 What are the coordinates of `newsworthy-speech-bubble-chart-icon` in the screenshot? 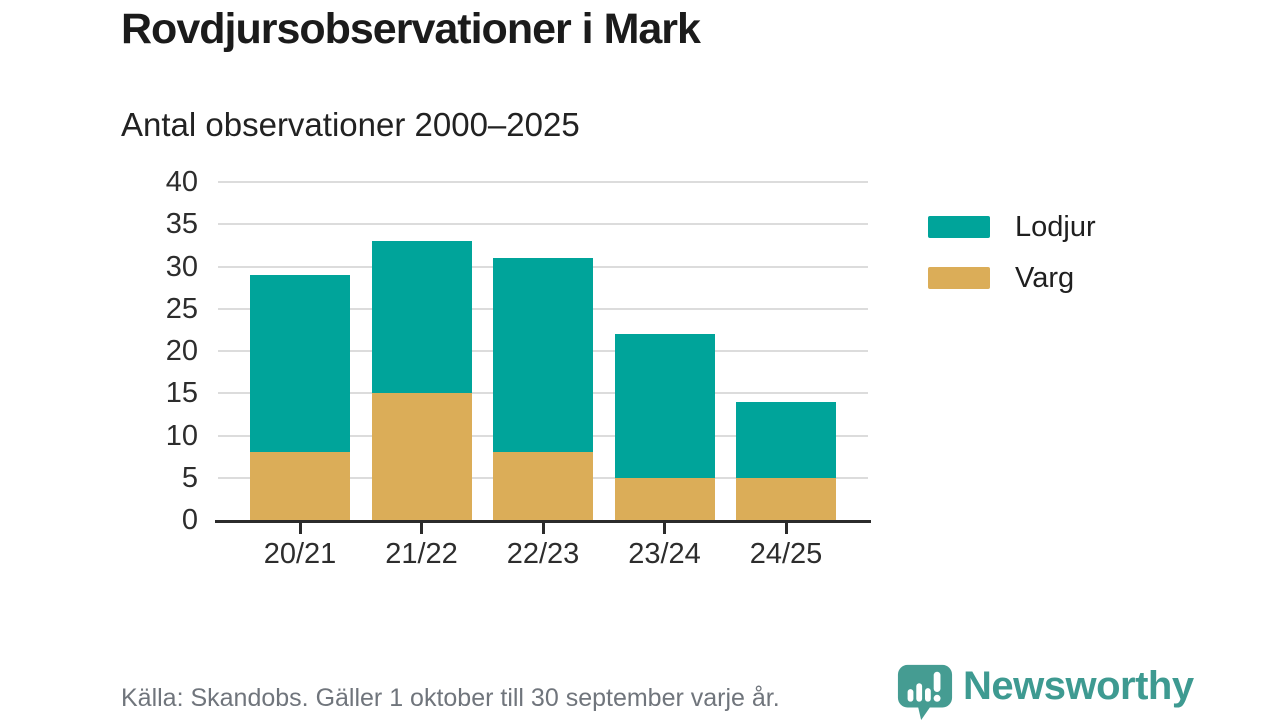 It's located at (925, 691).